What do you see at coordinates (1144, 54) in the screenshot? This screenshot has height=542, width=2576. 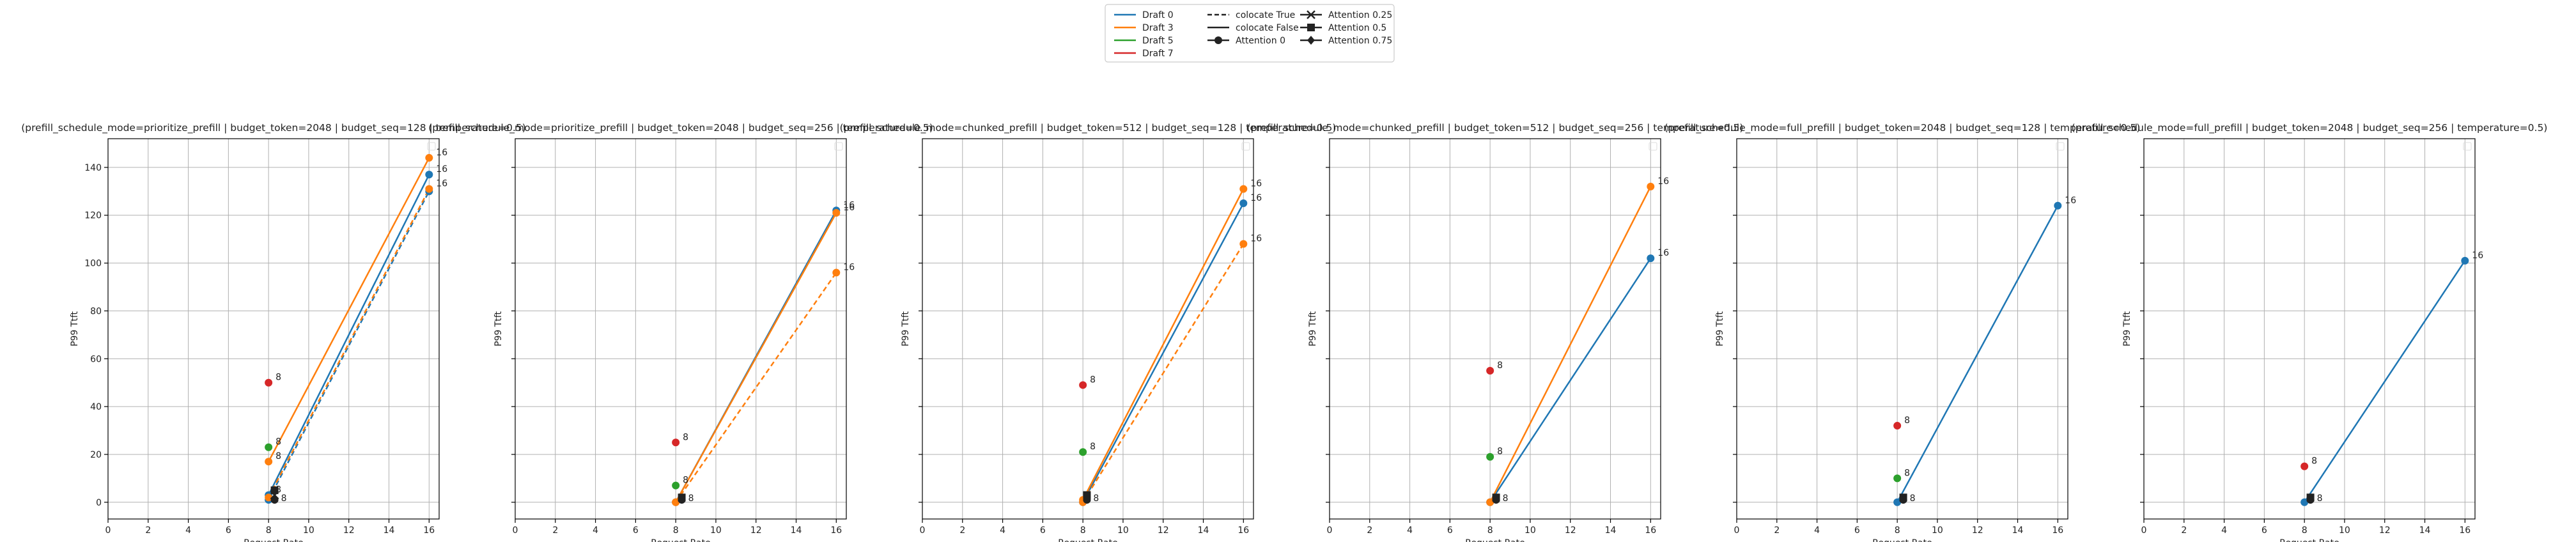 I see `legend-entry: Draft 7` at bounding box center [1144, 54].